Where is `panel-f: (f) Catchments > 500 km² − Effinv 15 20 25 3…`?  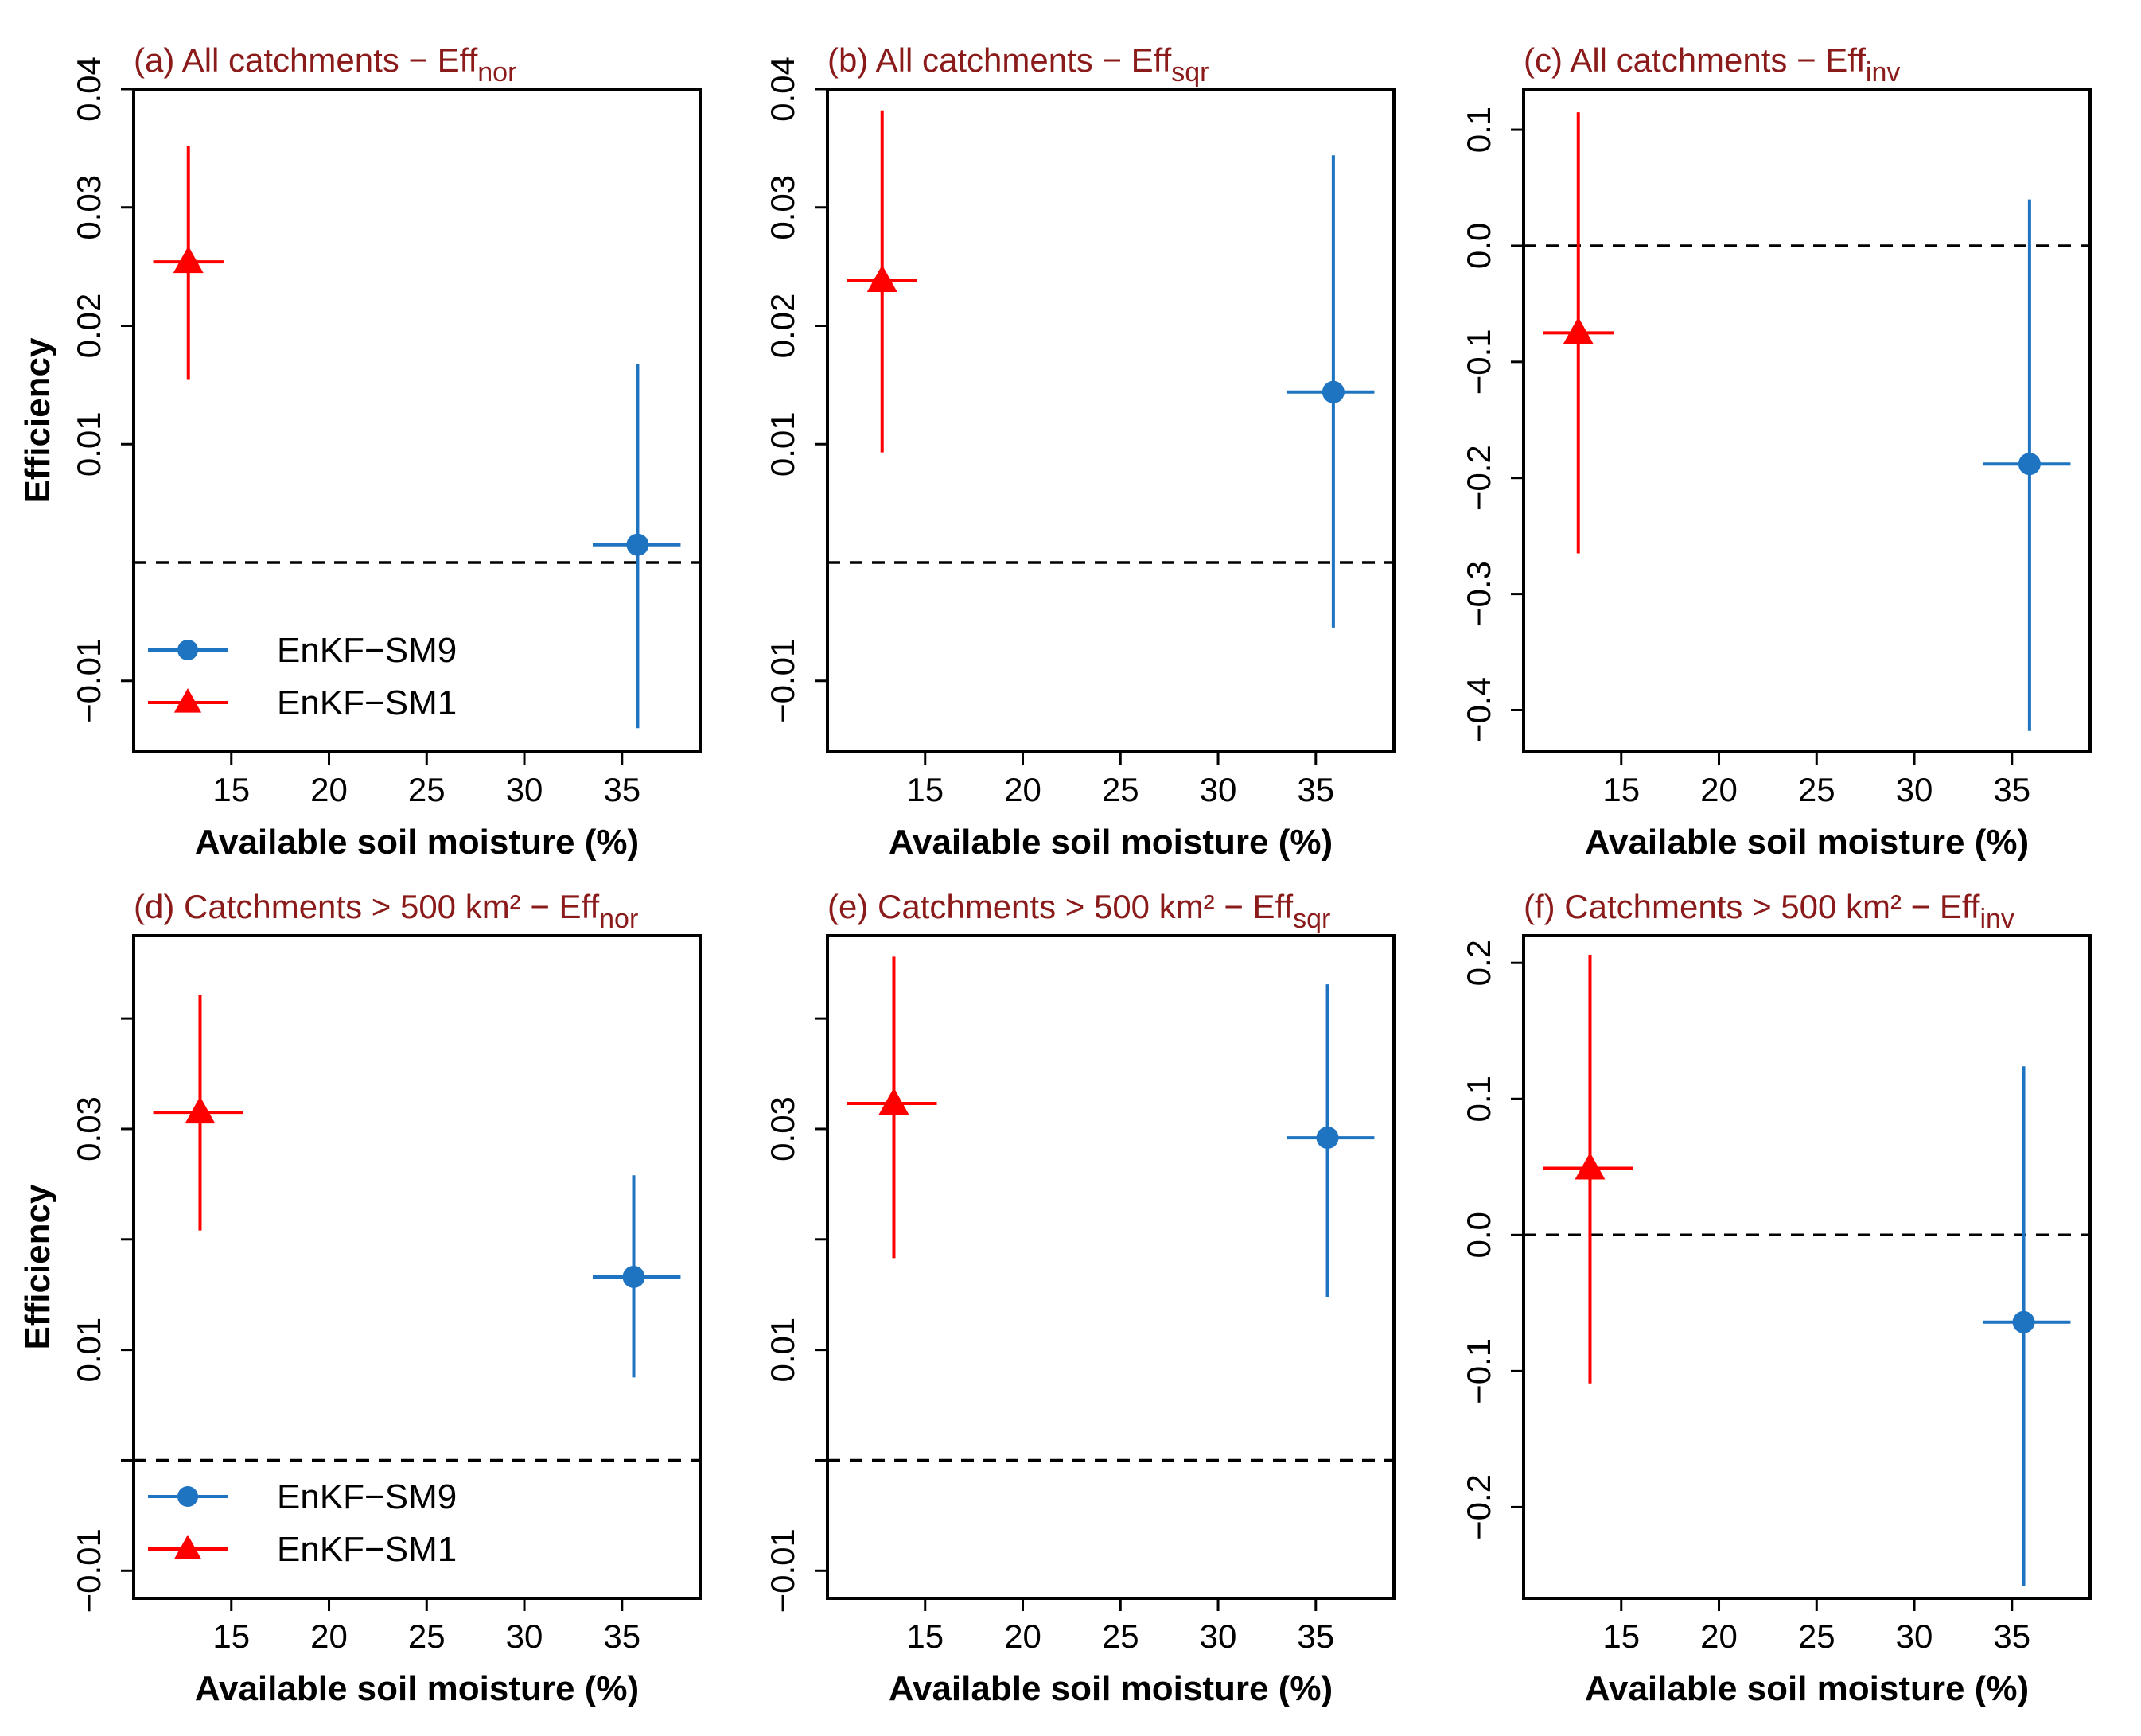
panel-f: (f) Catchments > 500 km² − Effinv 15 20 25 3… is located at coordinates (1776, 1298).